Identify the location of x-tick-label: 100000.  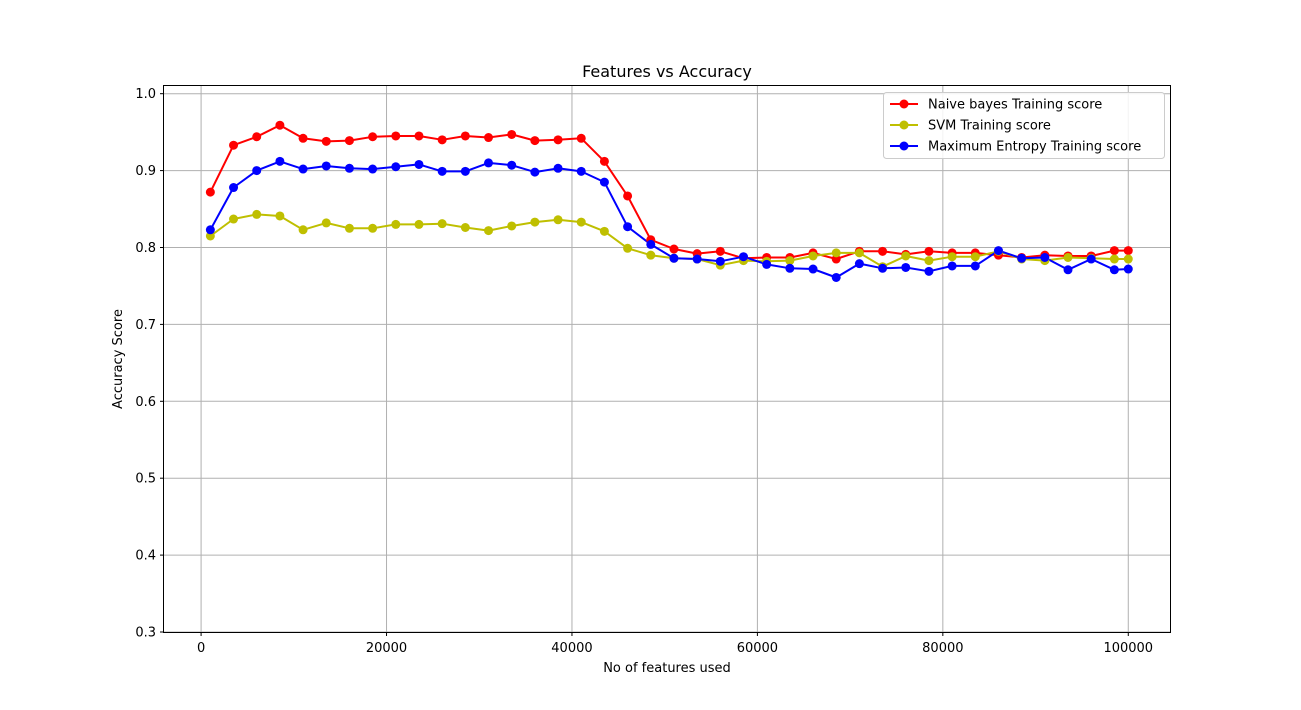
(1128, 648).